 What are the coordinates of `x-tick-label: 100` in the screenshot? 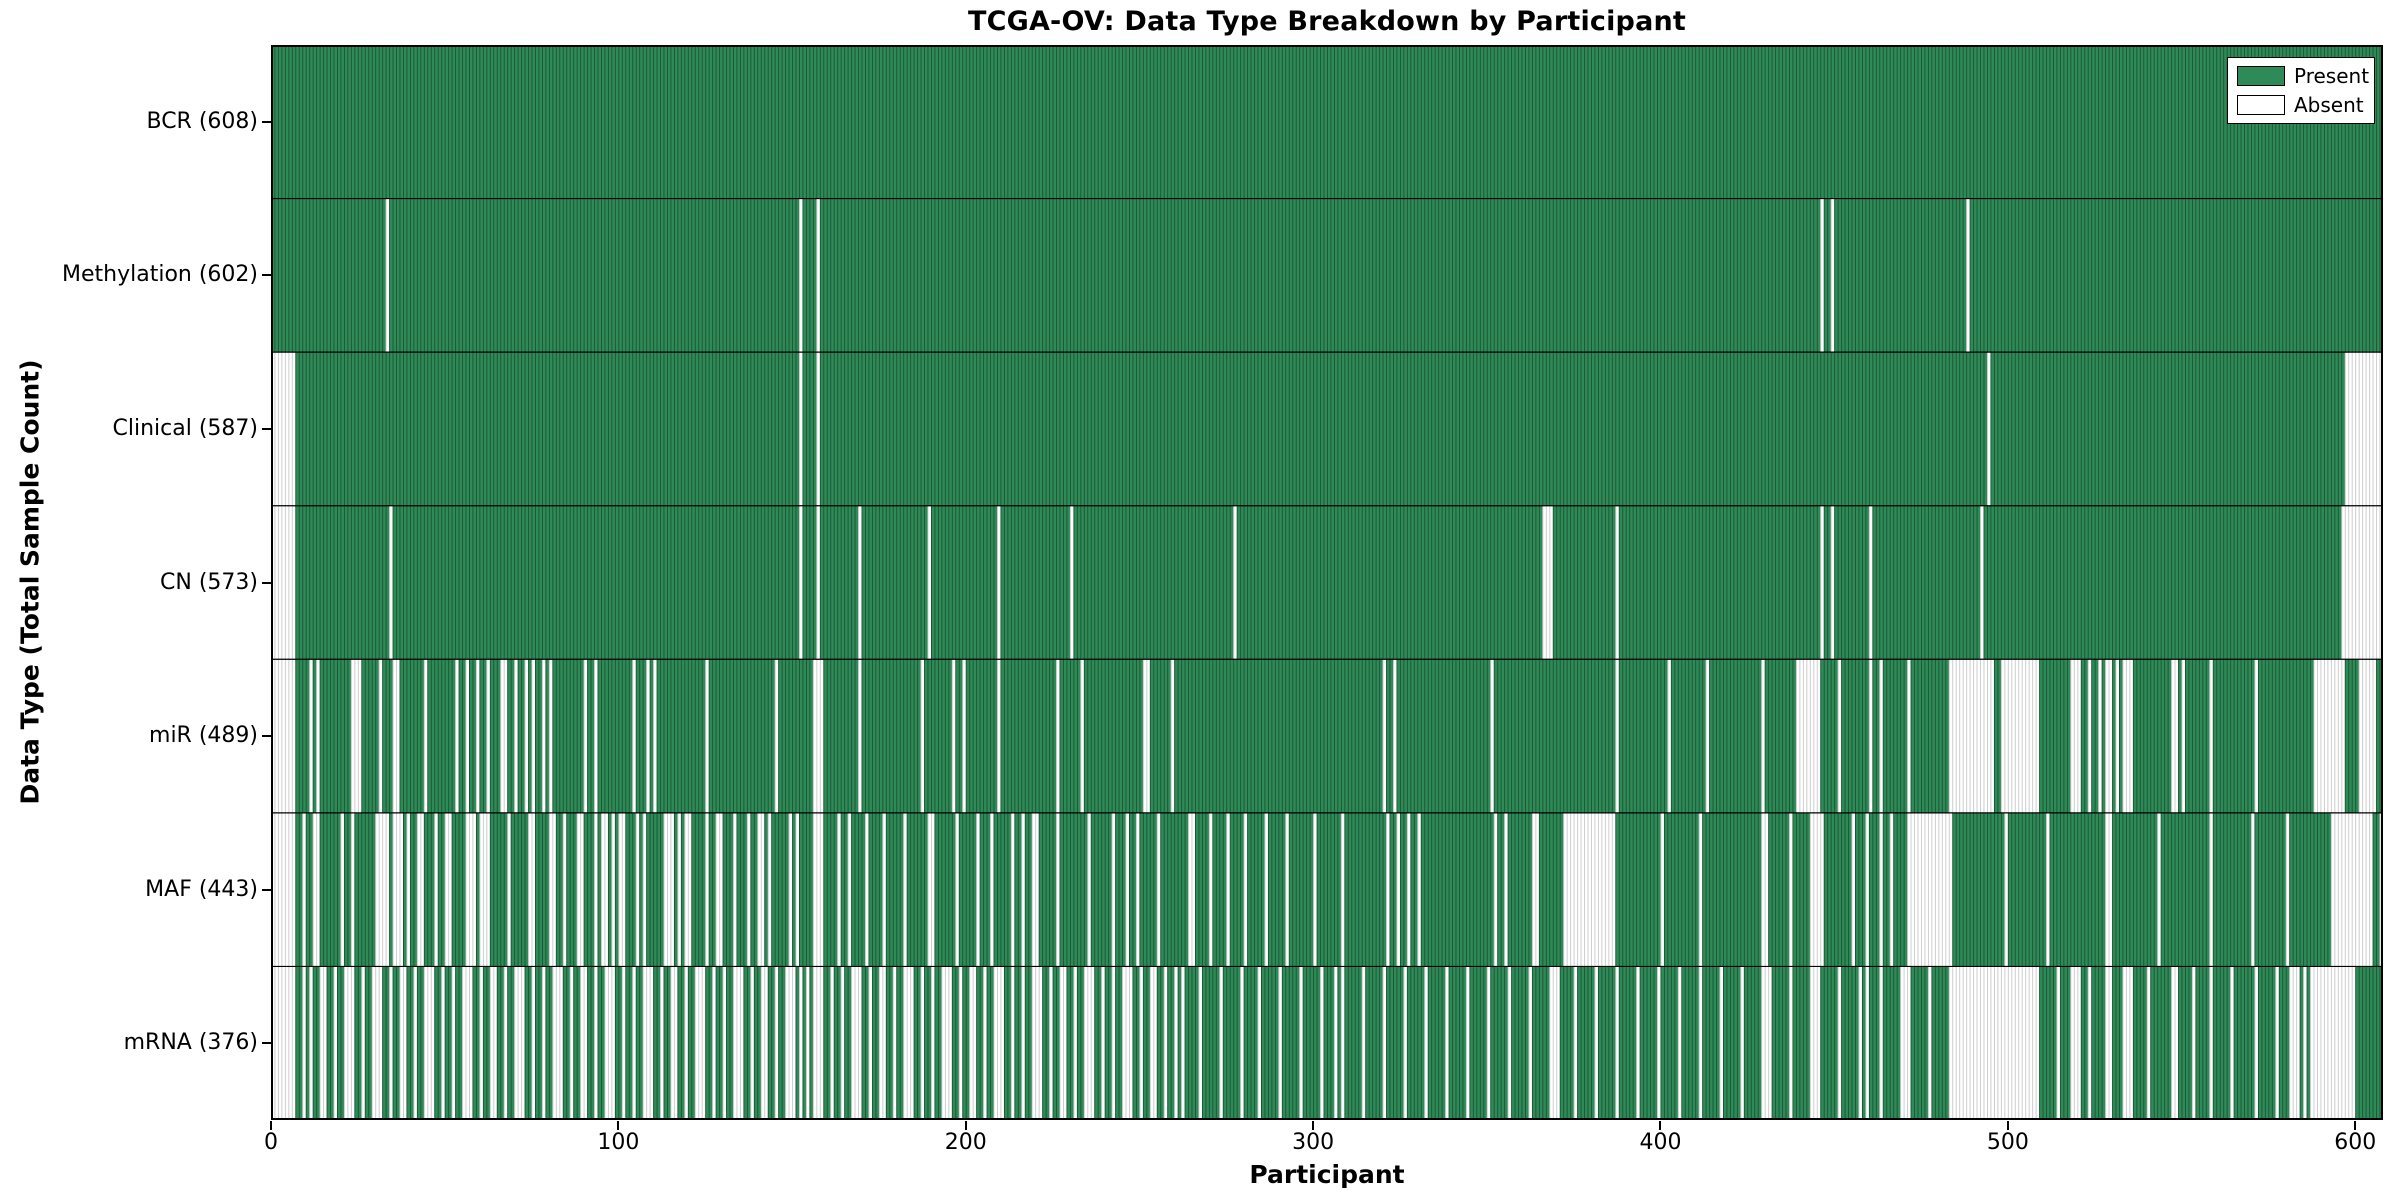 It's located at (618, 1142).